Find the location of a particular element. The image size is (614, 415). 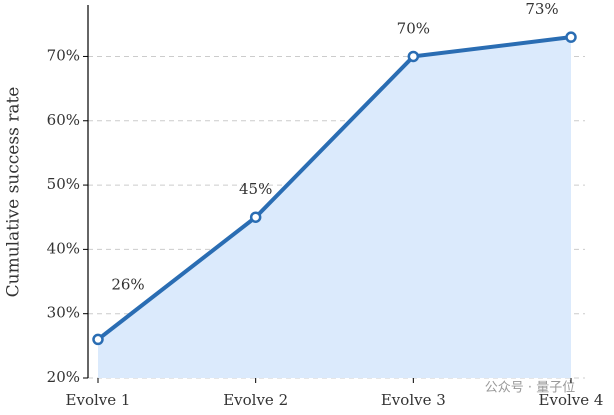

y-tick-label: 50% is located at coordinates (63, 184).